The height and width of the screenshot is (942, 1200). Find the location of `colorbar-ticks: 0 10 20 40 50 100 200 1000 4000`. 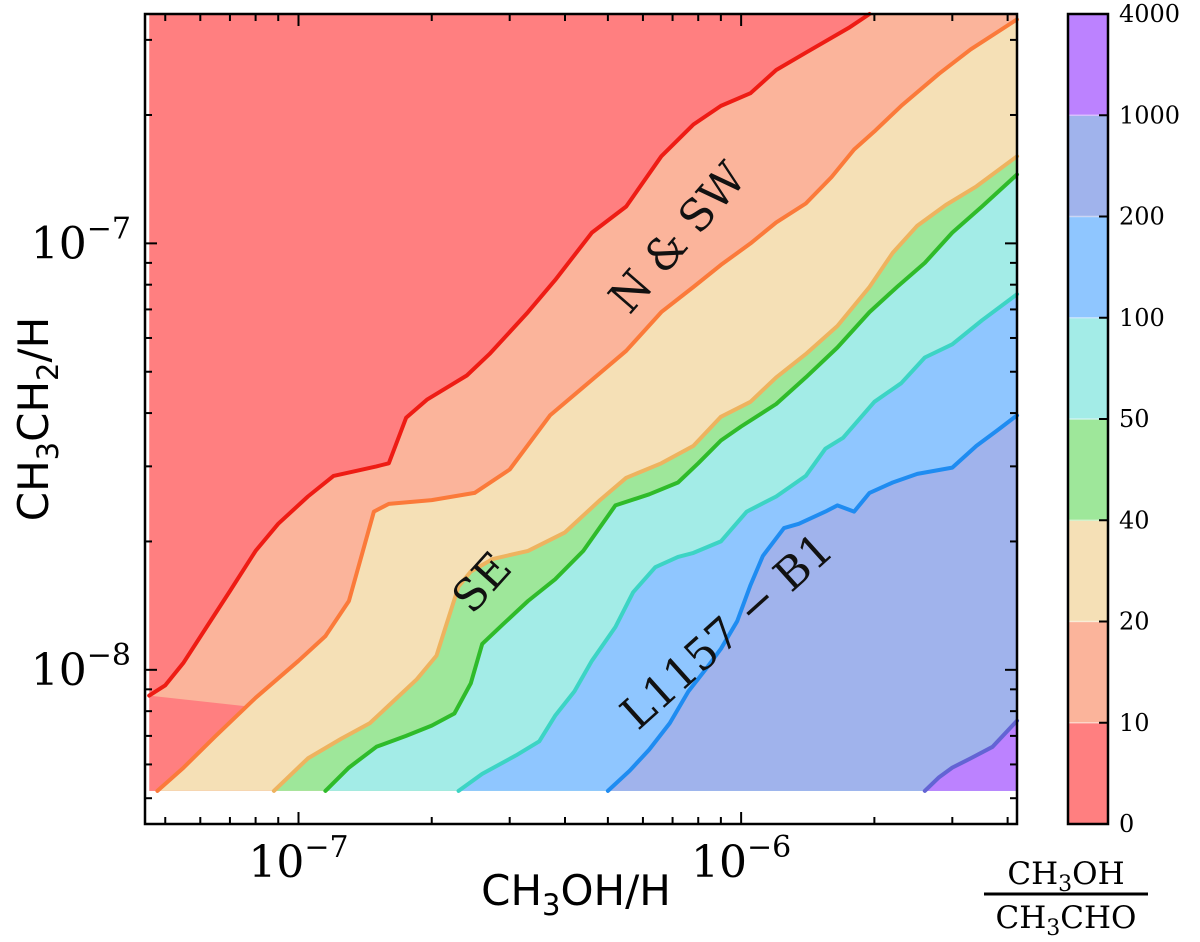

colorbar-ticks: 0 10 20 40 50 100 200 1000 4000 is located at coordinates (1139, 419).